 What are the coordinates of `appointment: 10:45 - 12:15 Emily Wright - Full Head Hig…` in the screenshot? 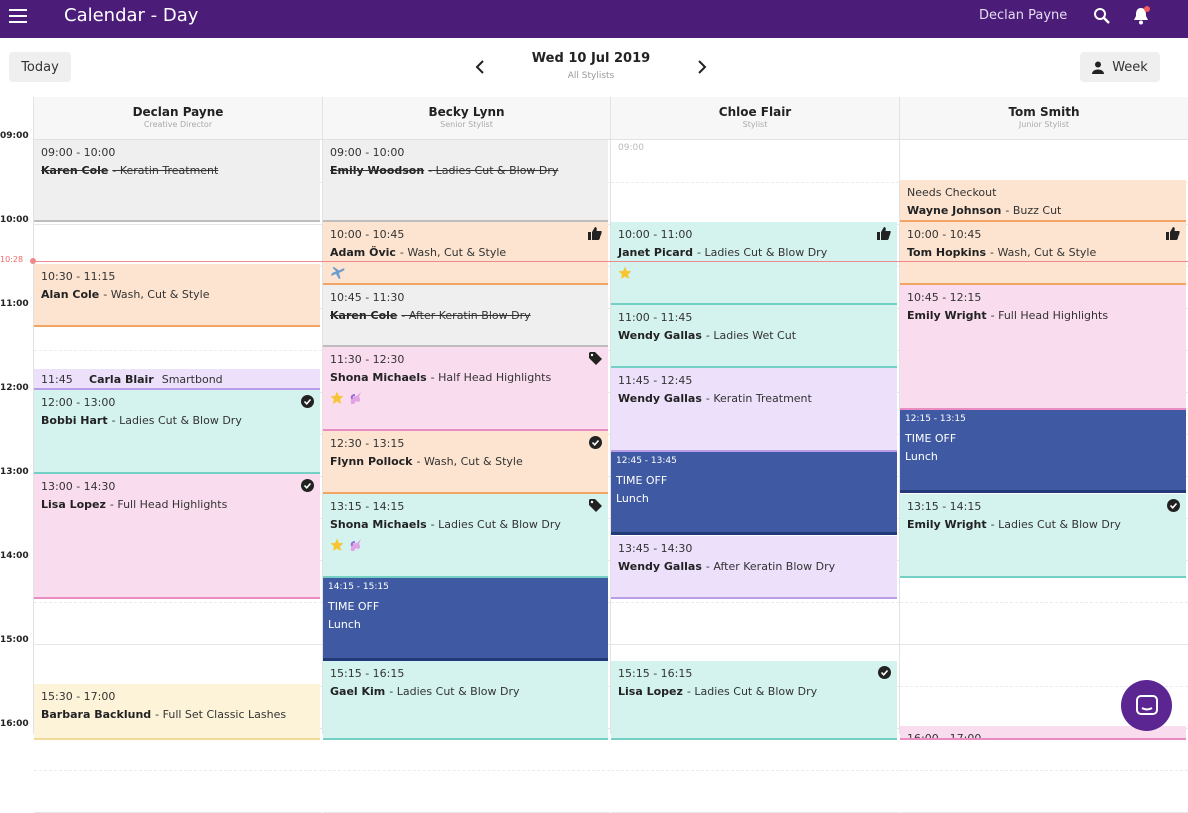 It's located at (1043, 347).